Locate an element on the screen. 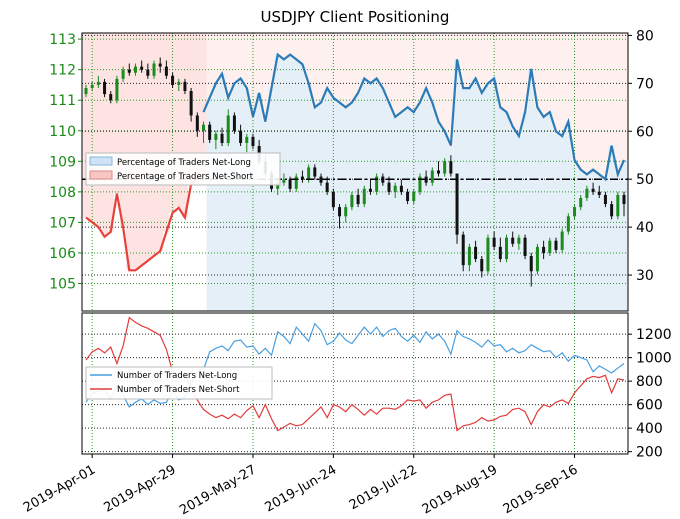 This screenshot has height=519, width=680. price-tick-label: 111 is located at coordinates (62, 101).